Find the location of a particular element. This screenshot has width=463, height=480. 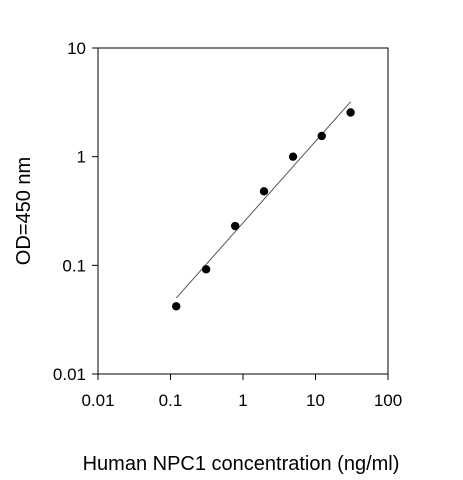

x-tick-label: 0.01 is located at coordinates (97, 400).